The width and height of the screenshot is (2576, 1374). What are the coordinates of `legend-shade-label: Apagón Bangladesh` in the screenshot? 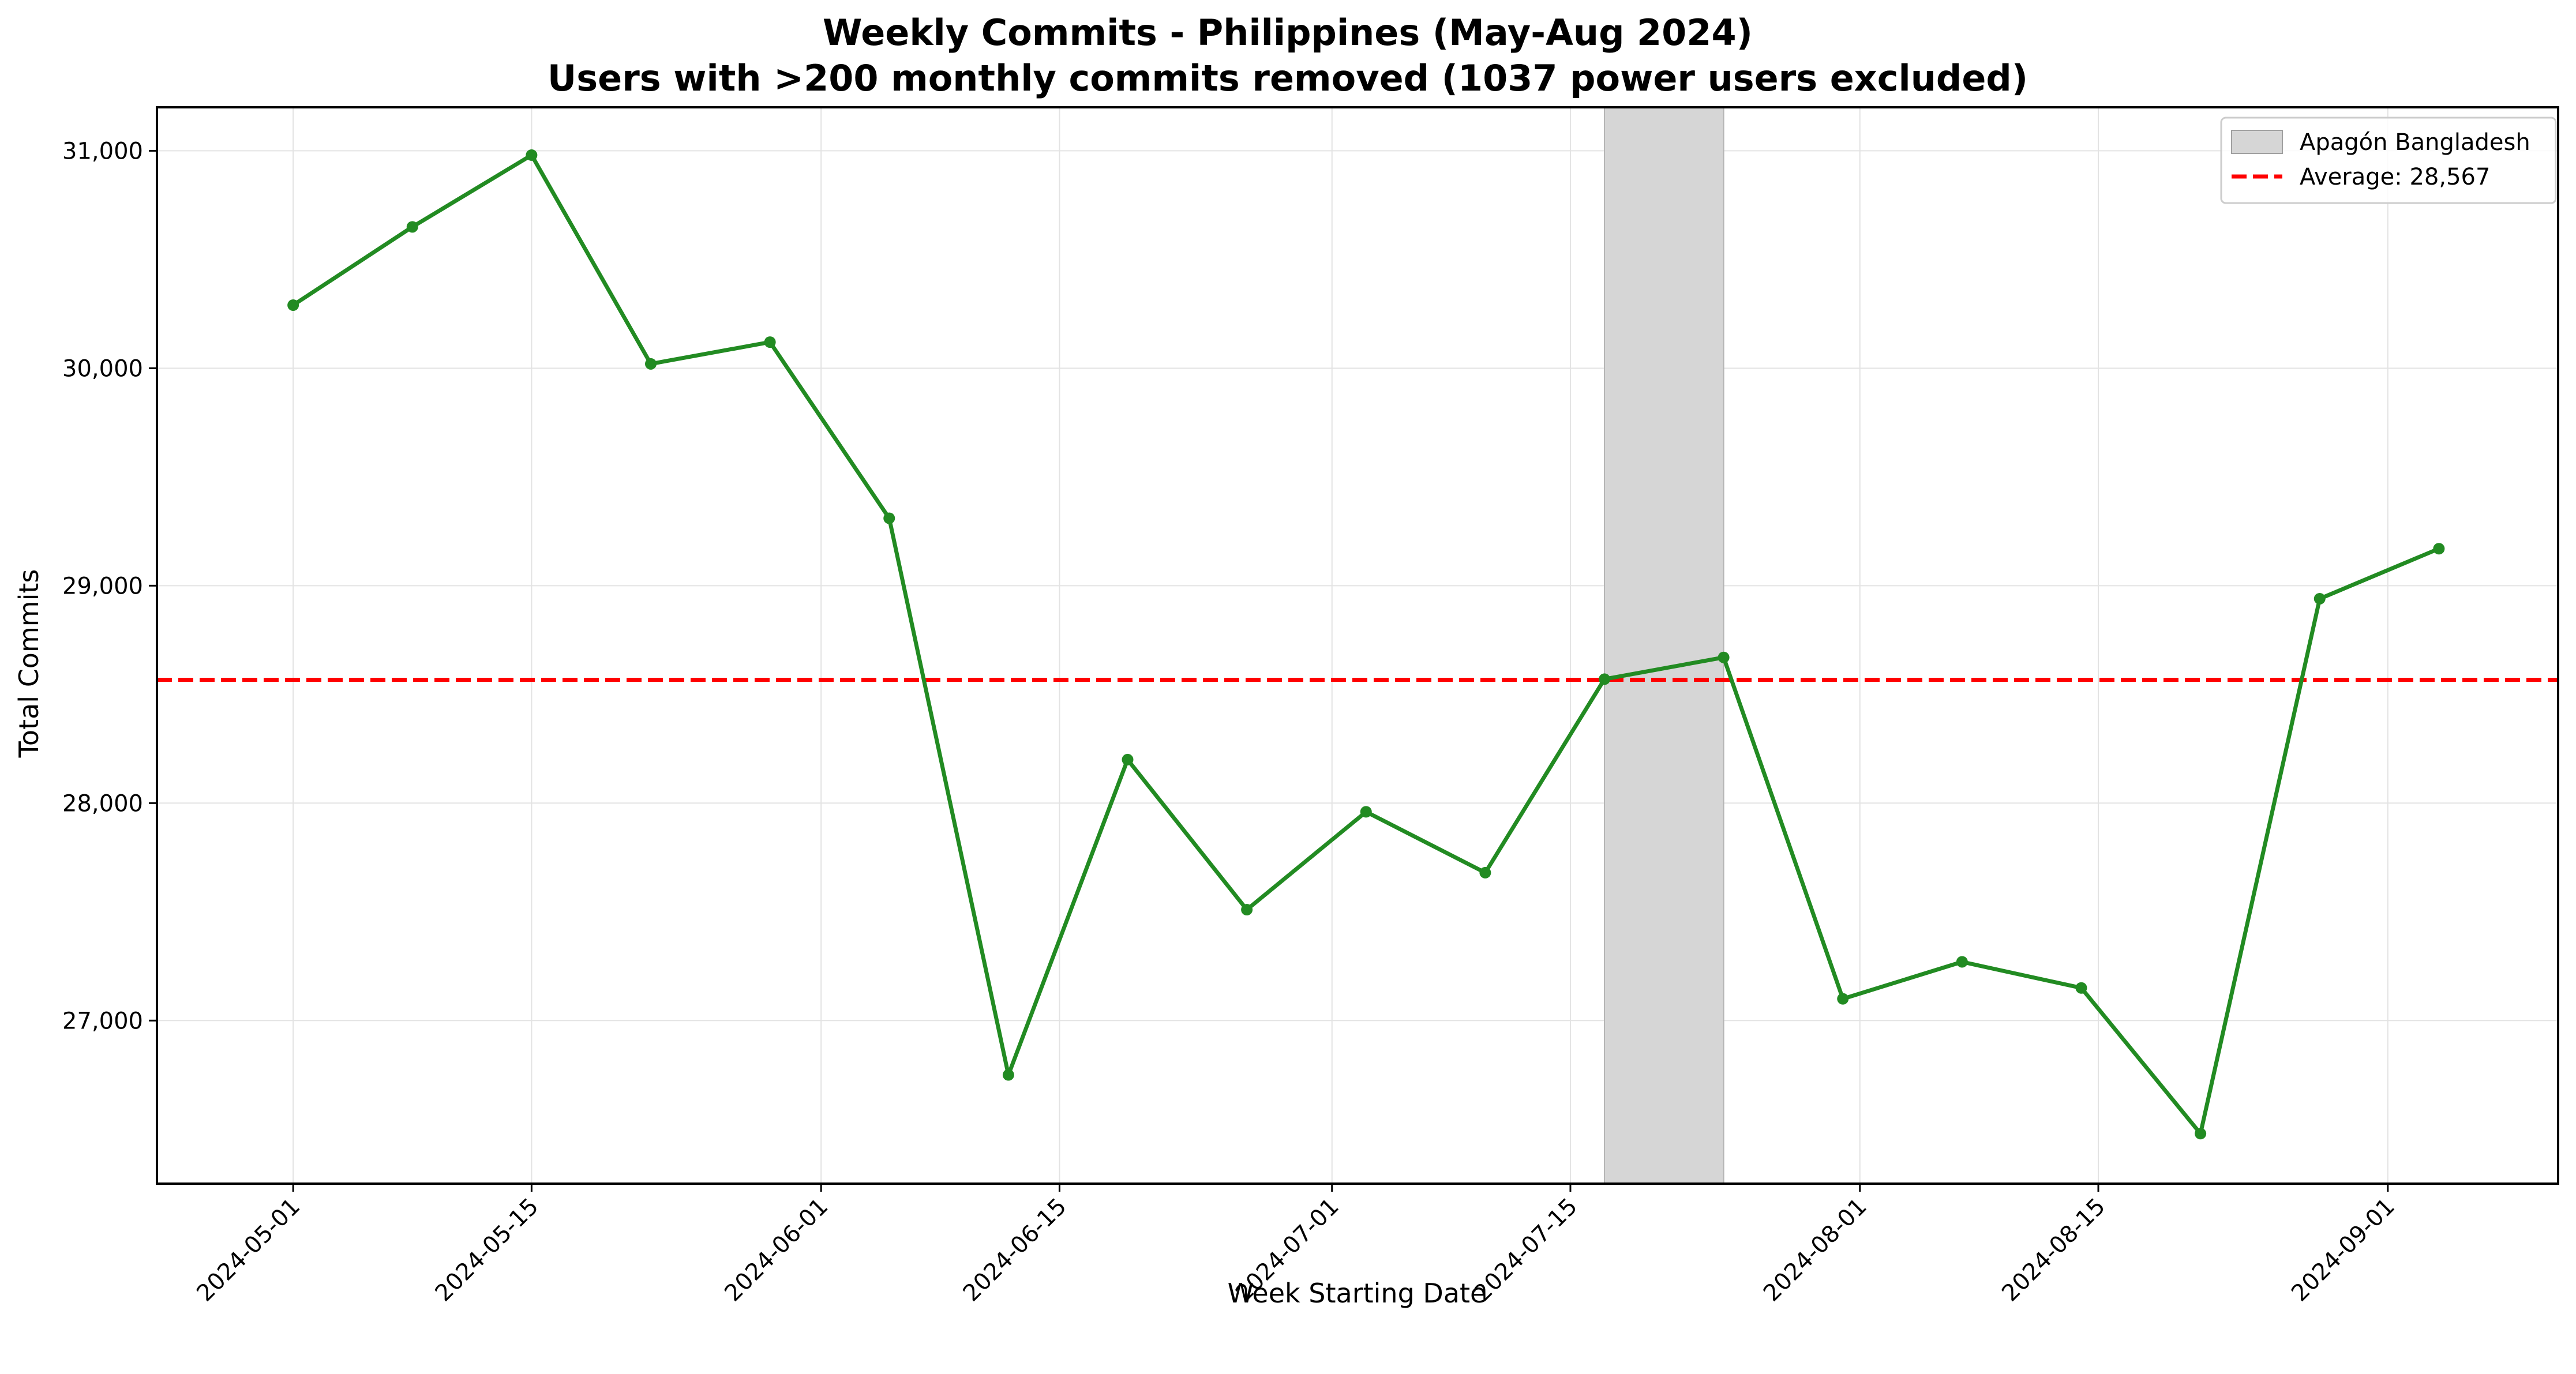 It's located at (2415, 142).